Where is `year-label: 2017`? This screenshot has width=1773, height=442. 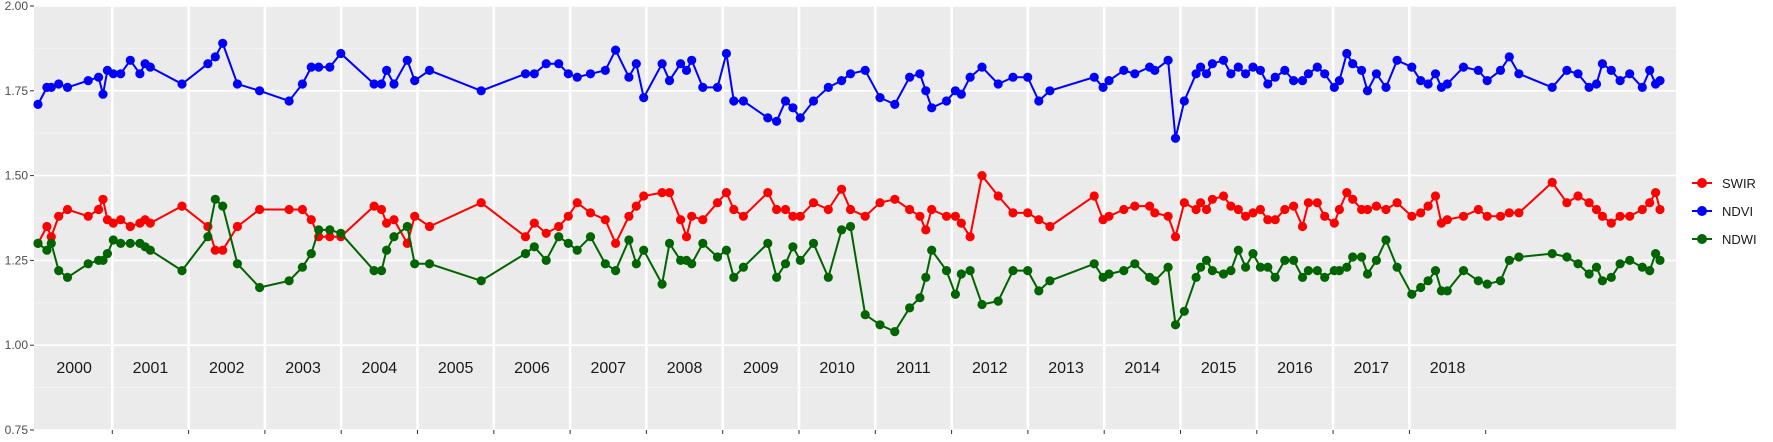
year-label: 2017 is located at coordinates (1371, 368).